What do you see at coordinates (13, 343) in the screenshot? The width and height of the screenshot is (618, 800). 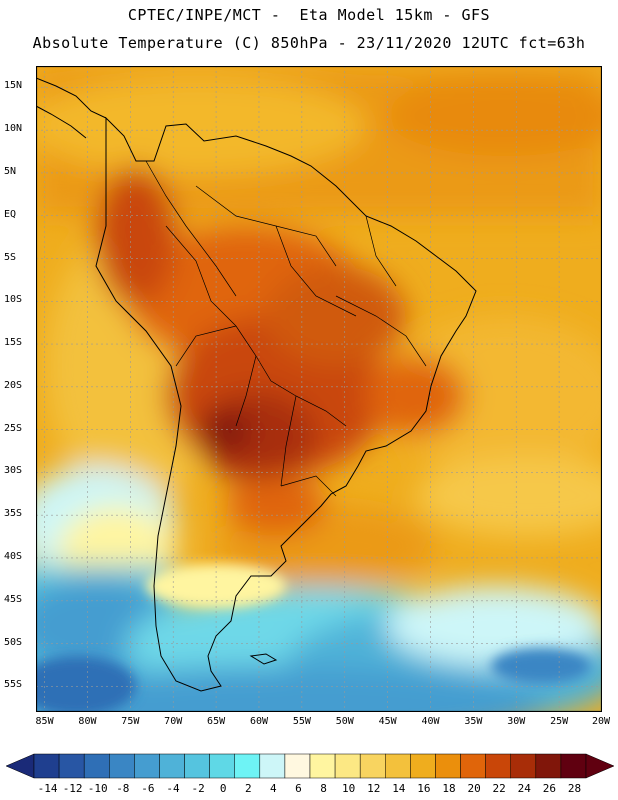 I see `lat-label: 15S` at bounding box center [13, 343].